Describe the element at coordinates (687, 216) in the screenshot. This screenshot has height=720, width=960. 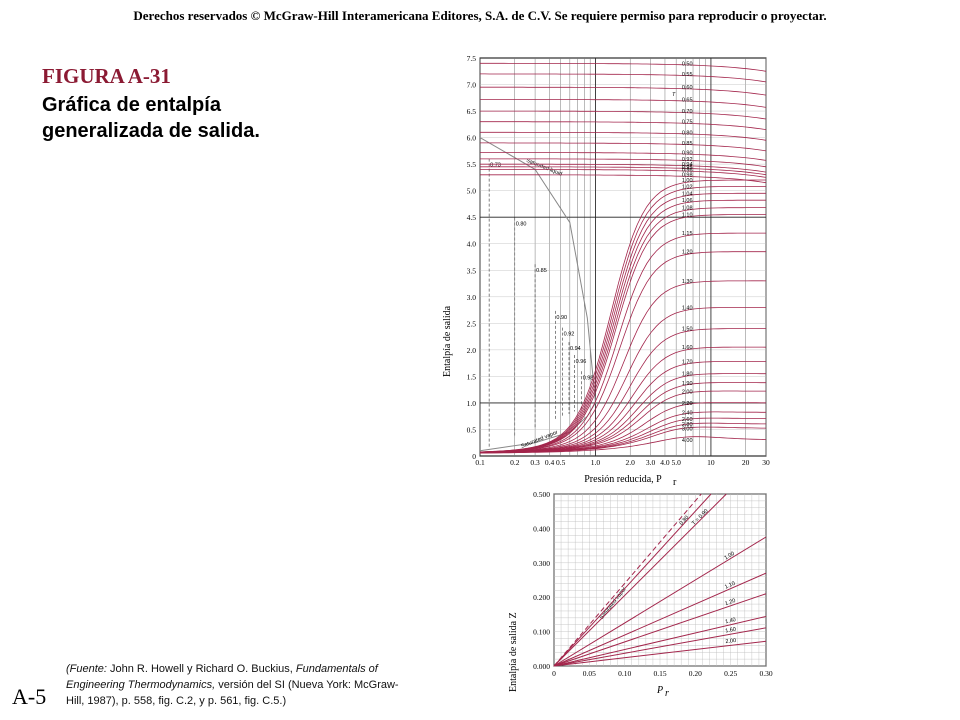
I see `isotherm-label: 1.10` at that location.